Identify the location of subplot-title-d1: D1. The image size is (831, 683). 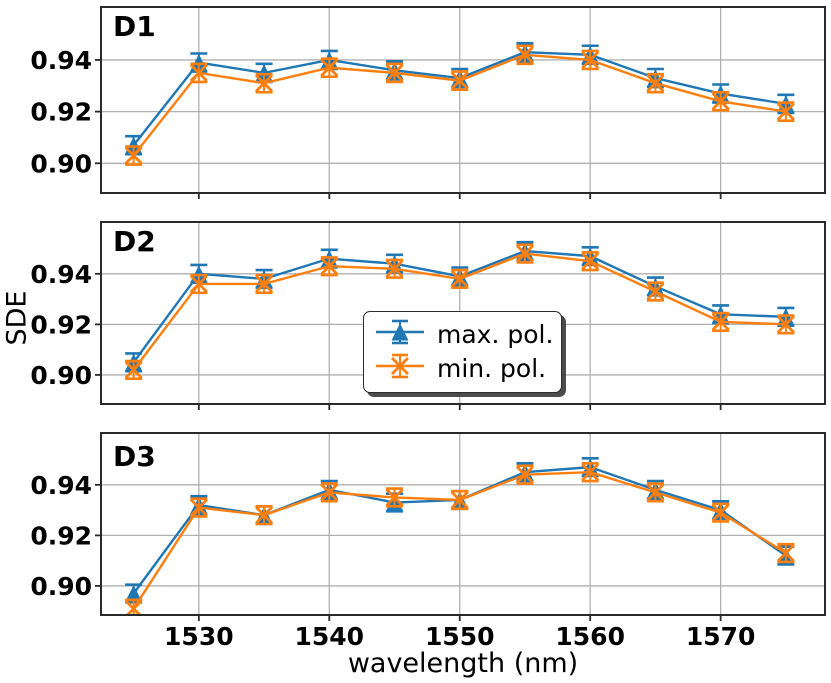
(134, 26).